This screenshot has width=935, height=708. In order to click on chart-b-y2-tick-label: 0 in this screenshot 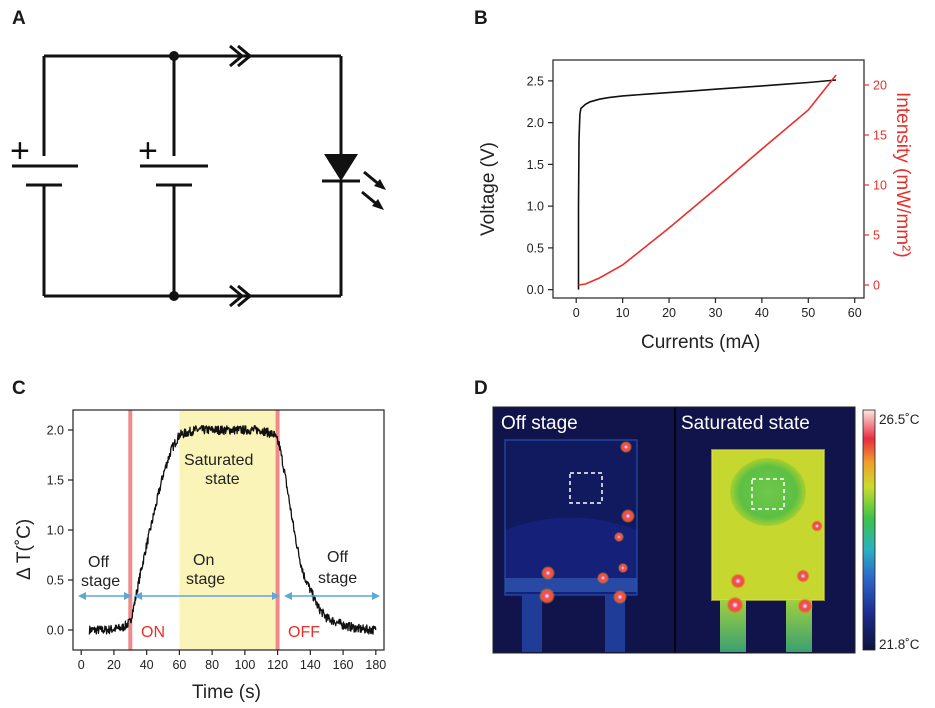, I will do `click(876, 286)`.